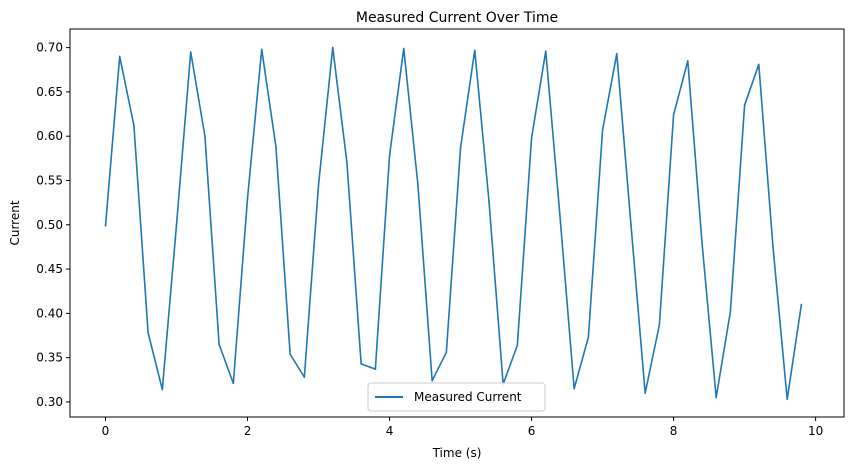 The width and height of the screenshot is (855, 470). Describe the element at coordinates (49, 225) in the screenshot. I see `y-tick-label: 0.50` at that location.